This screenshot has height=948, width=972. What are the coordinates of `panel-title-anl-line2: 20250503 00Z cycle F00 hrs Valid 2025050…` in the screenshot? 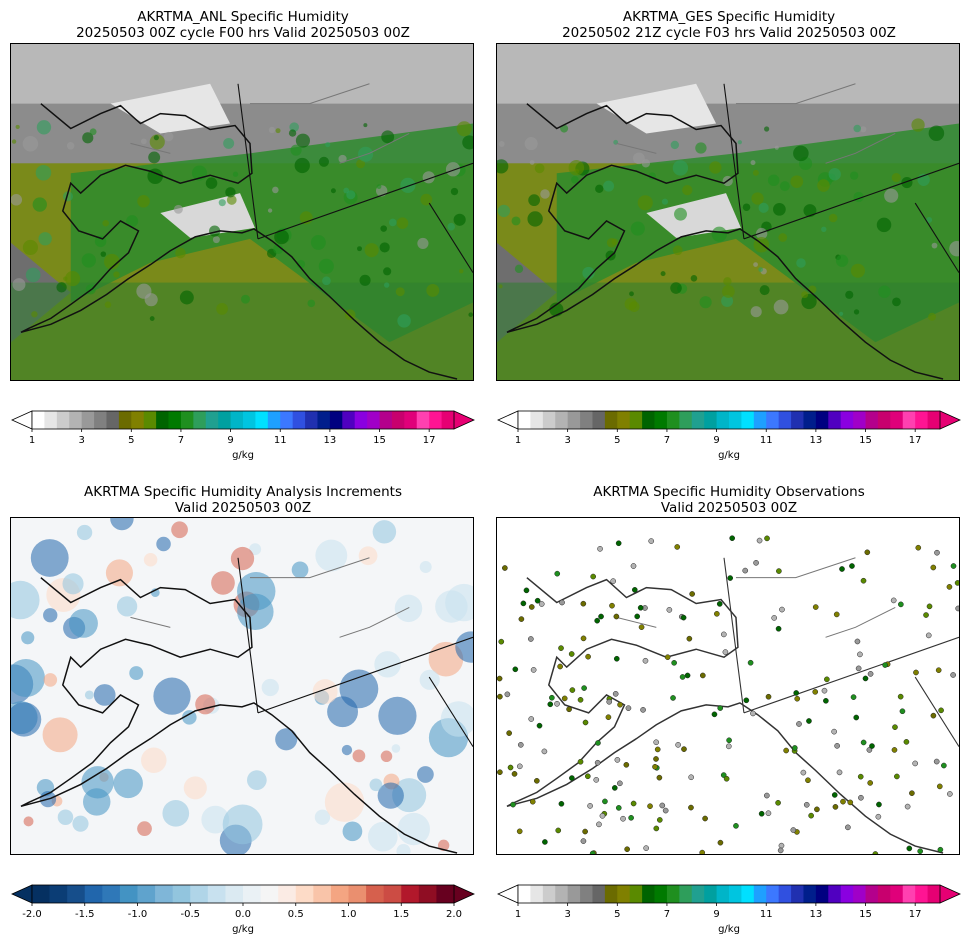 It's located at (243, 33).